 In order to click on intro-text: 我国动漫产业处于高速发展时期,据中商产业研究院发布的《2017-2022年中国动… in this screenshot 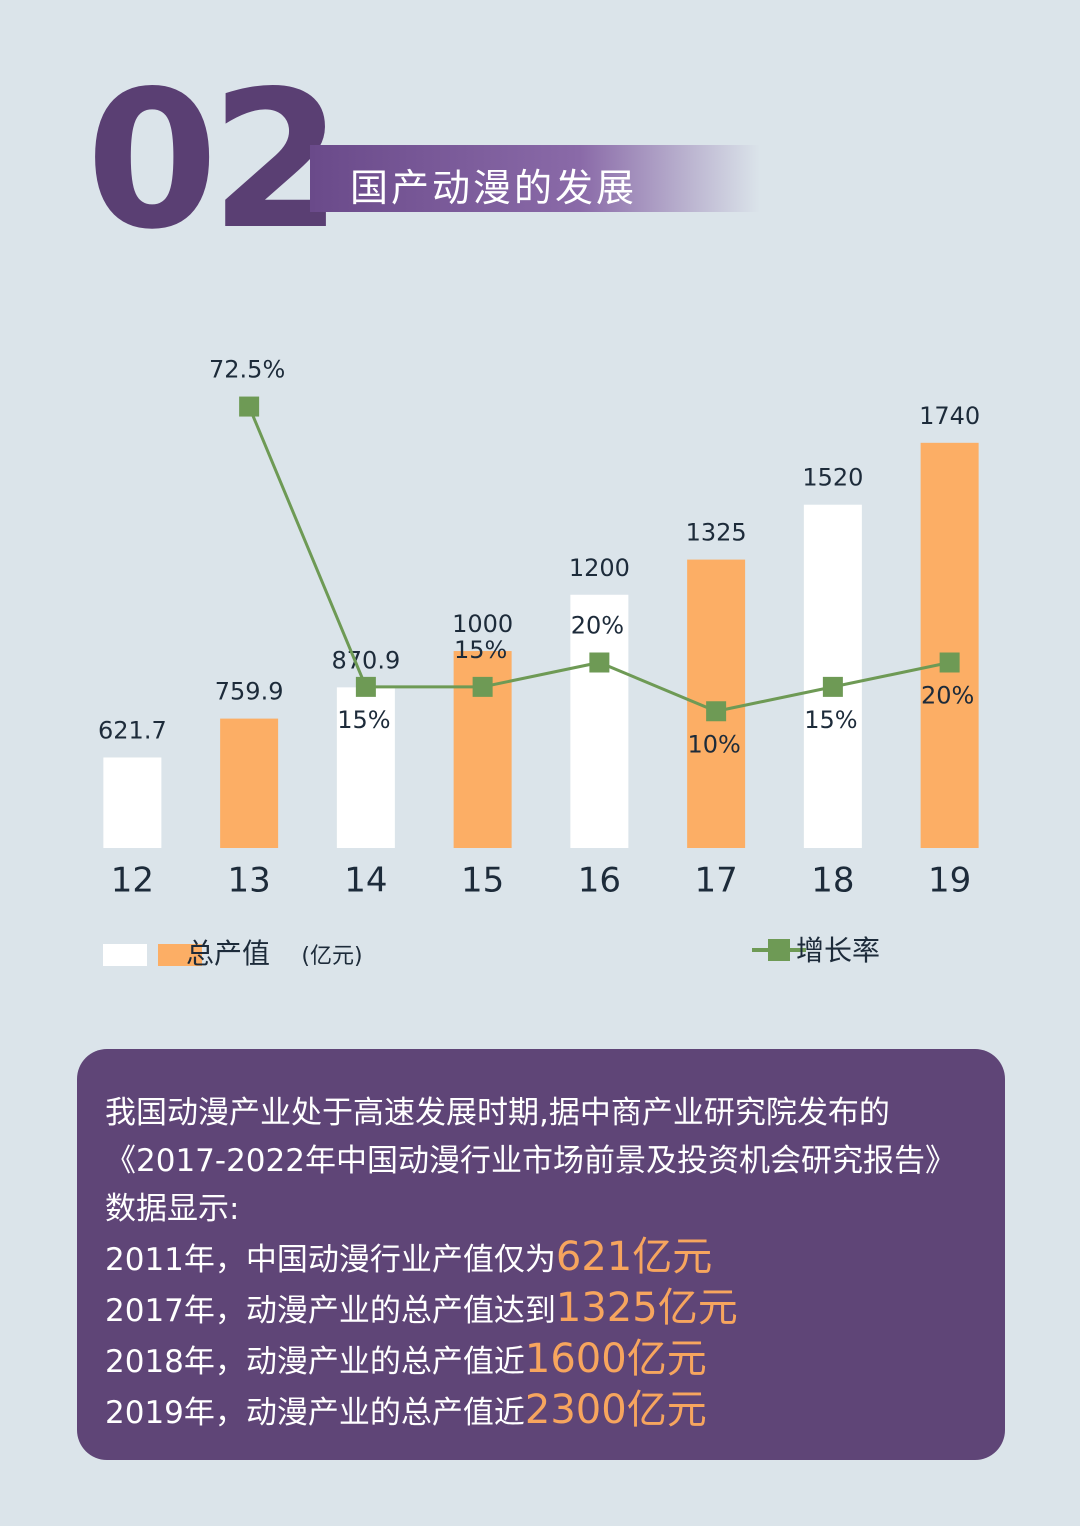, I will do `click(530, 1161)`.